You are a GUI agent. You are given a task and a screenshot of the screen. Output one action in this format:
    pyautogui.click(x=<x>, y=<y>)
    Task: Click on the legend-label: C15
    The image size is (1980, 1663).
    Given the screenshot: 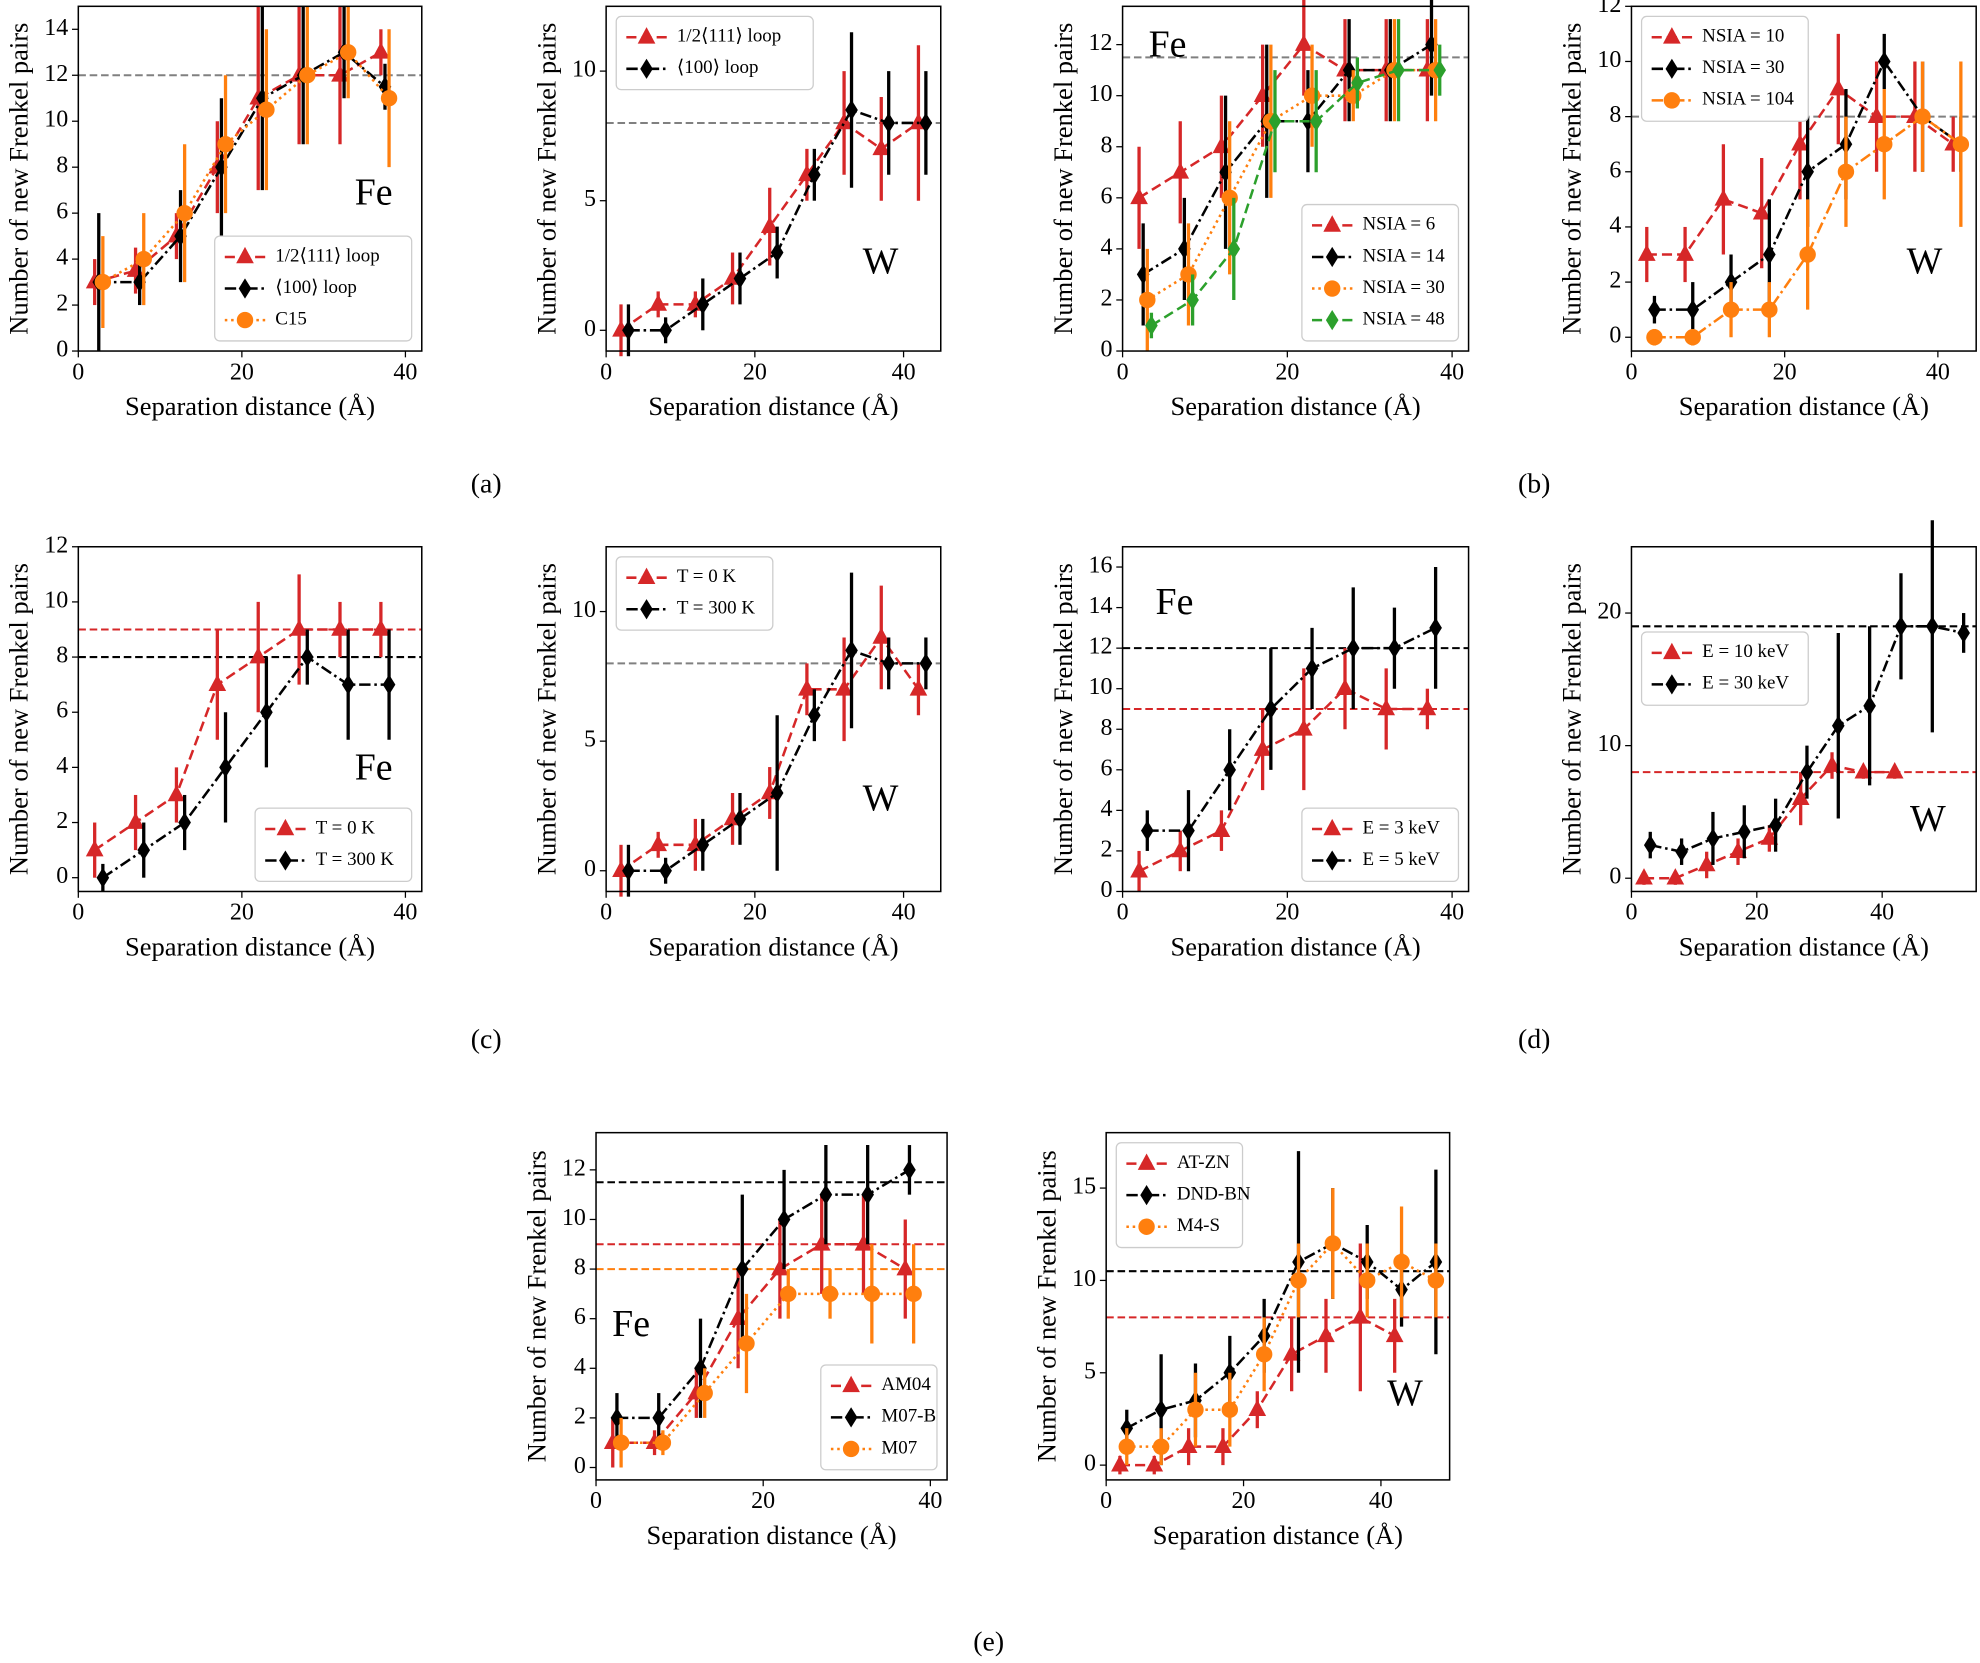 What is the action you would take?
    pyautogui.click(x=291, y=318)
    